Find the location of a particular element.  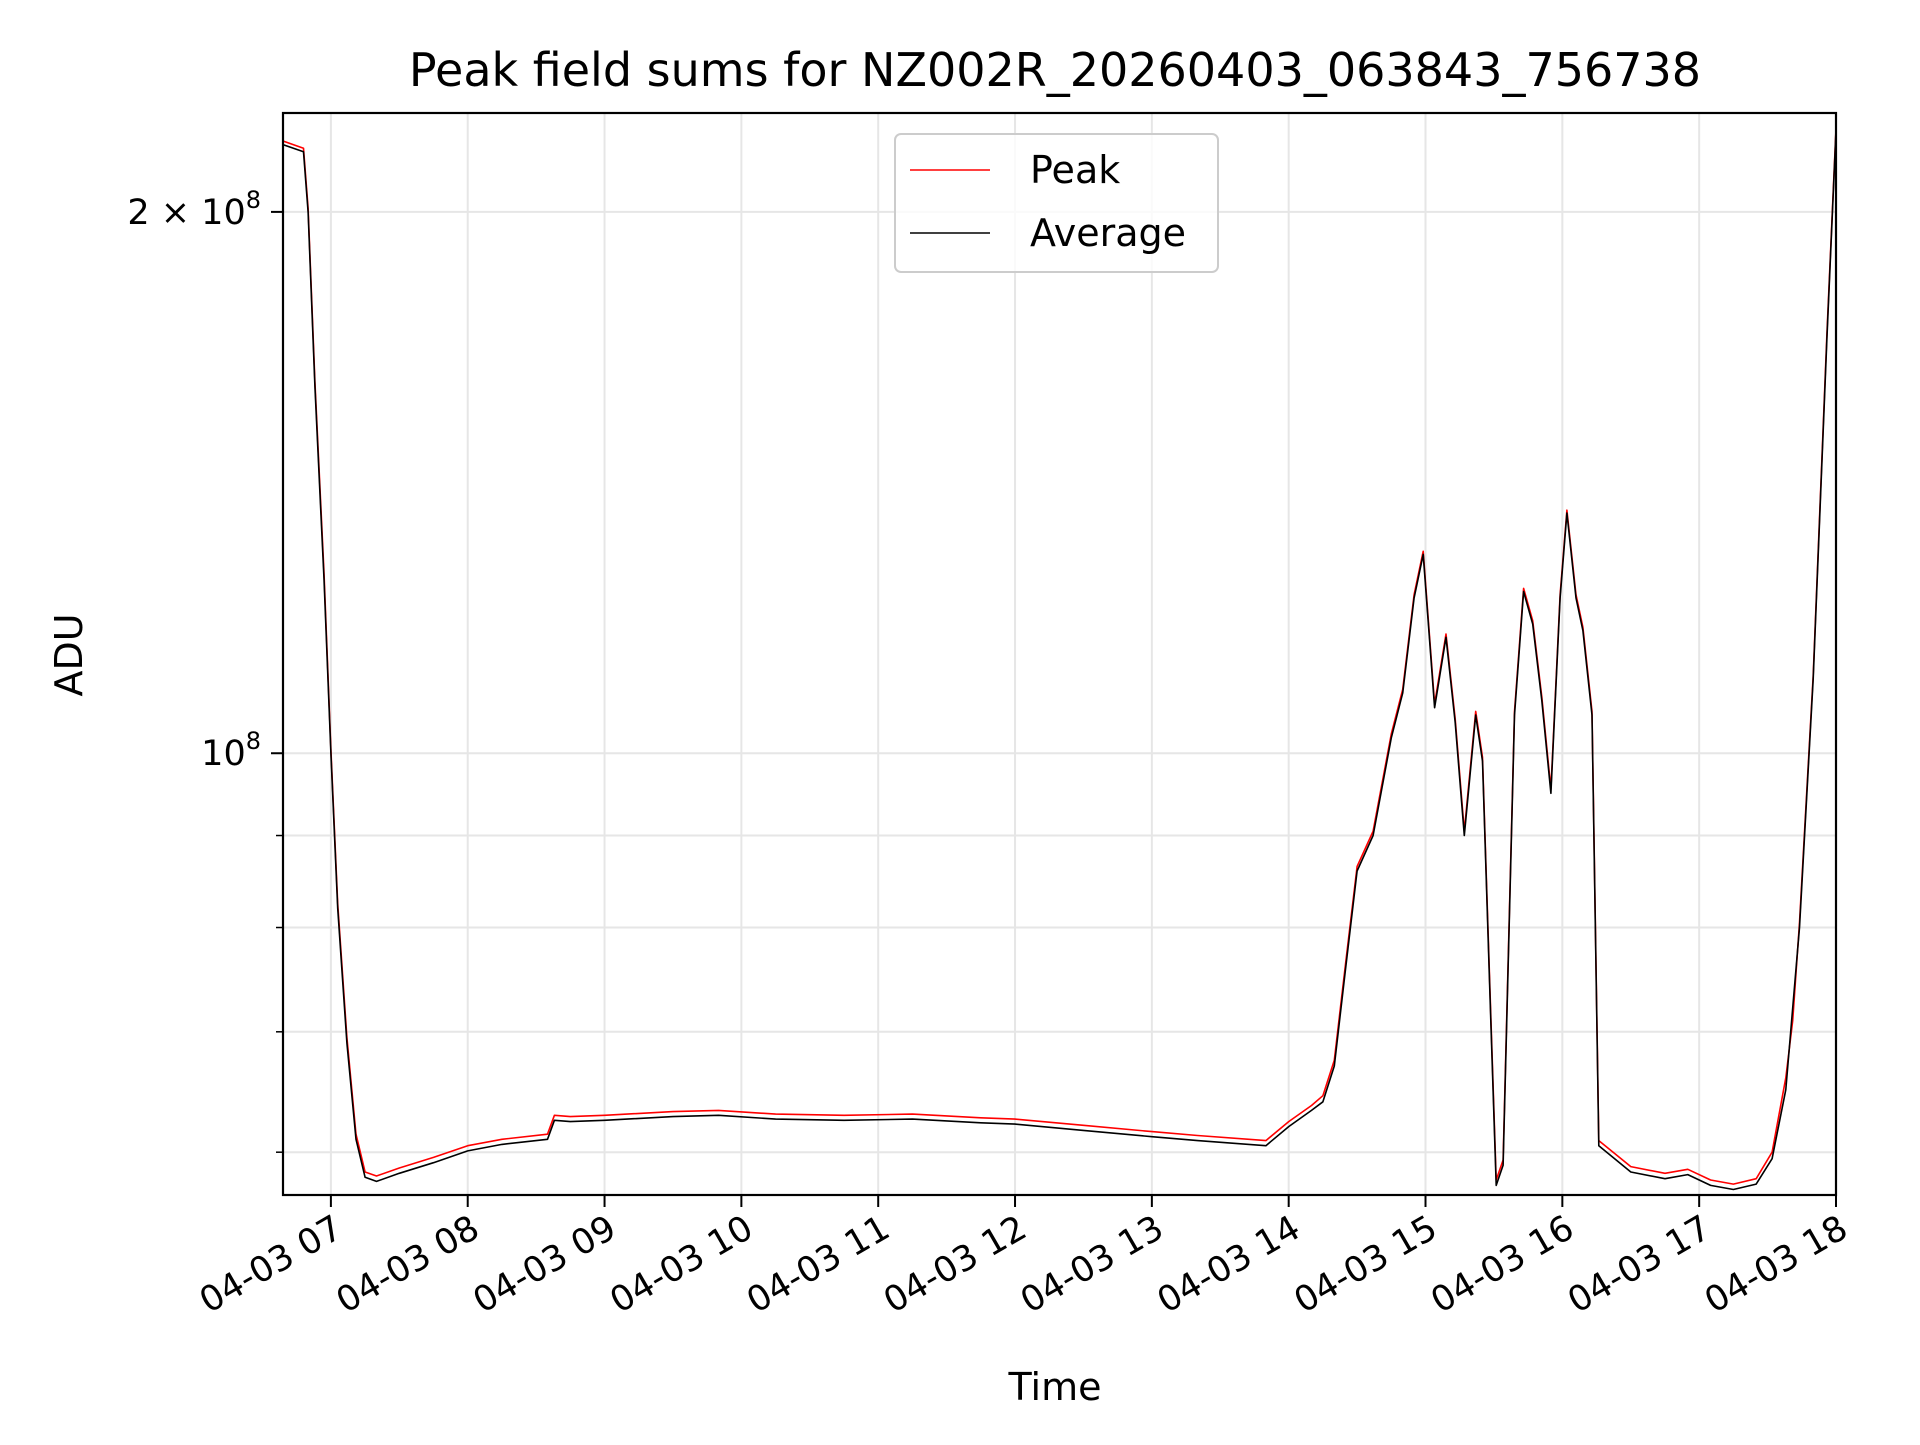

x-axis-label: Time is located at coordinates (1055, 1387).